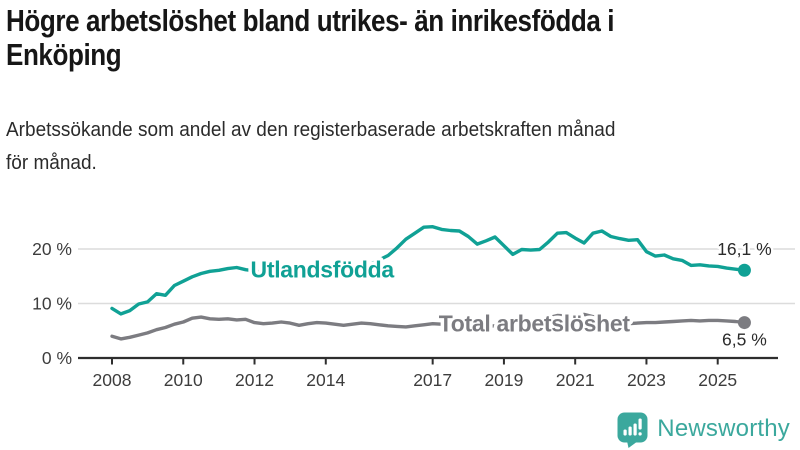 The image size is (800, 450). Describe the element at coordinates (428, 326) in the screenshot. I see `series-line-total-arbetsl-shet` at that location.